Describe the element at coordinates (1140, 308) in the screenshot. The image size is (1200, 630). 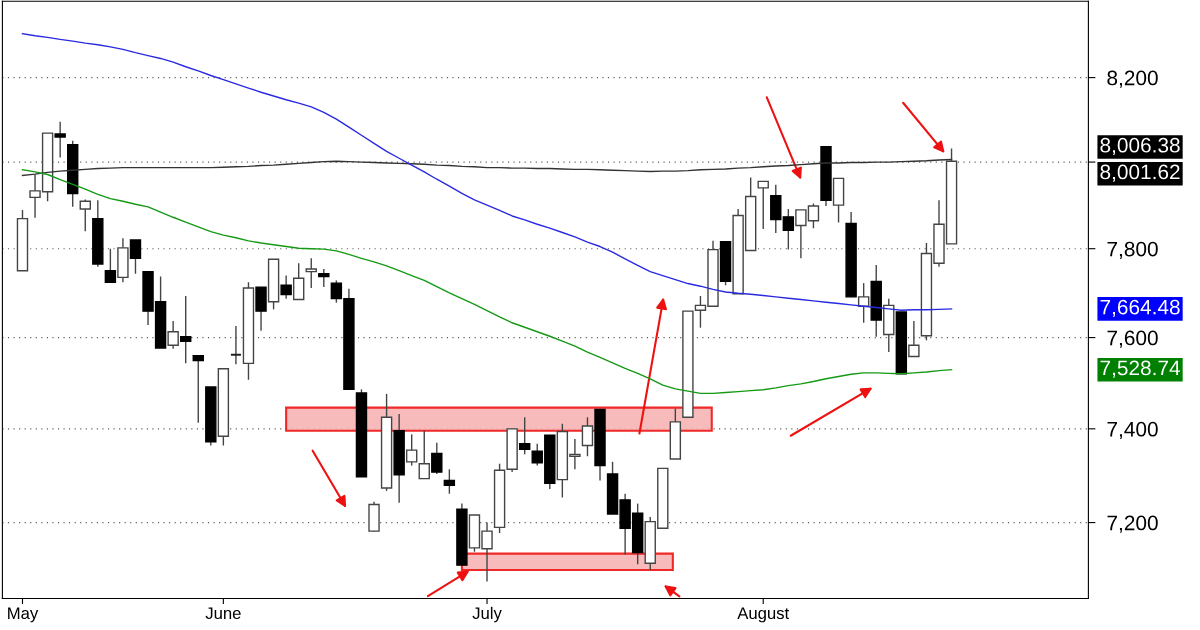
I see `text: 7,664.48` at that location.